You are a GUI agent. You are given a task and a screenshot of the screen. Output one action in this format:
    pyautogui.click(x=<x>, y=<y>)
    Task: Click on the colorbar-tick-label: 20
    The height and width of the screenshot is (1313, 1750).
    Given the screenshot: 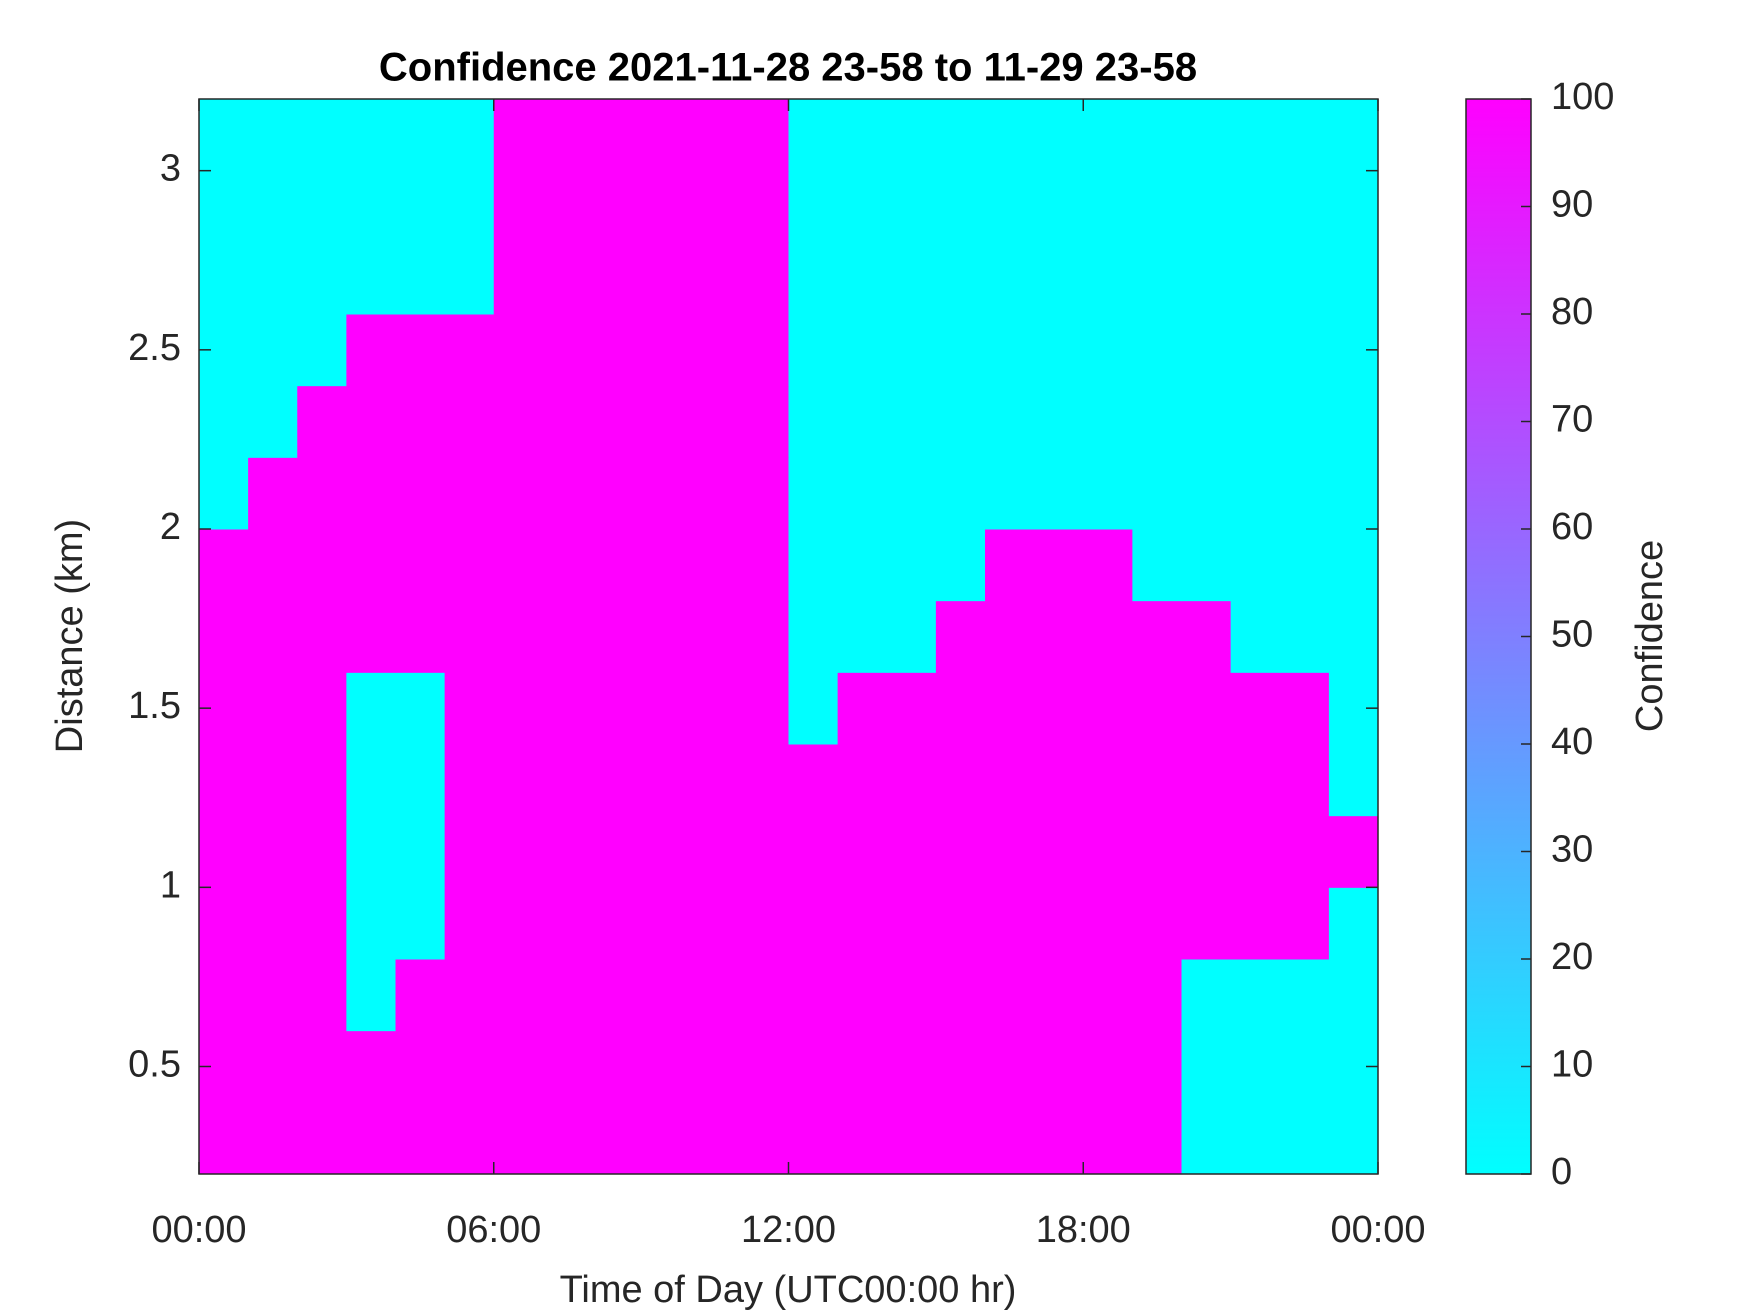 What is the action you would take?
    pyautogui.click(x=1572, y=957)
    